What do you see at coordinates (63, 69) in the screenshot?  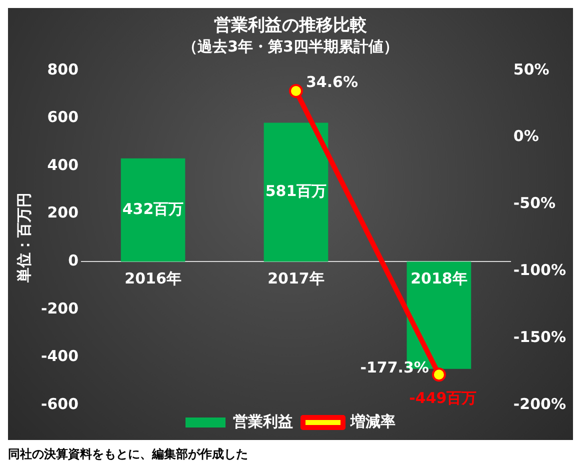 I see `y-tick-label: 800` at bounding box center [63, 69].